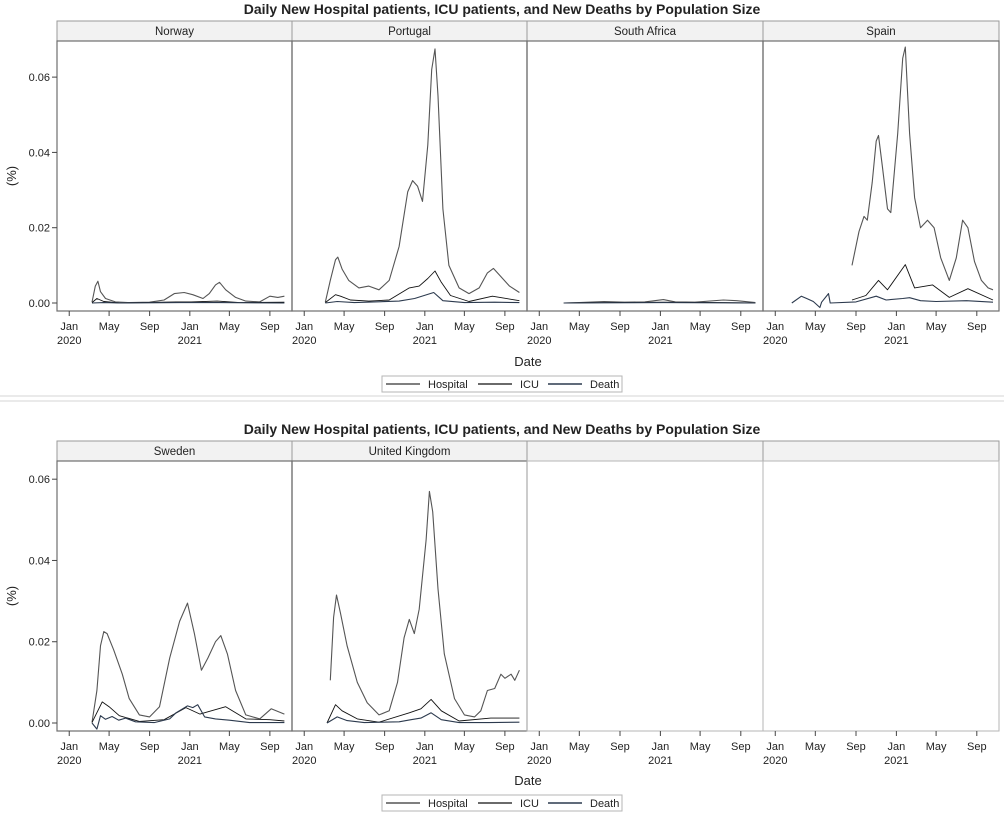 This screenshot has height=817, width=1004. Describe the element at coordinates (409, 32) in the screenshot. I see `facet-strip-label: Portugal` at that location.